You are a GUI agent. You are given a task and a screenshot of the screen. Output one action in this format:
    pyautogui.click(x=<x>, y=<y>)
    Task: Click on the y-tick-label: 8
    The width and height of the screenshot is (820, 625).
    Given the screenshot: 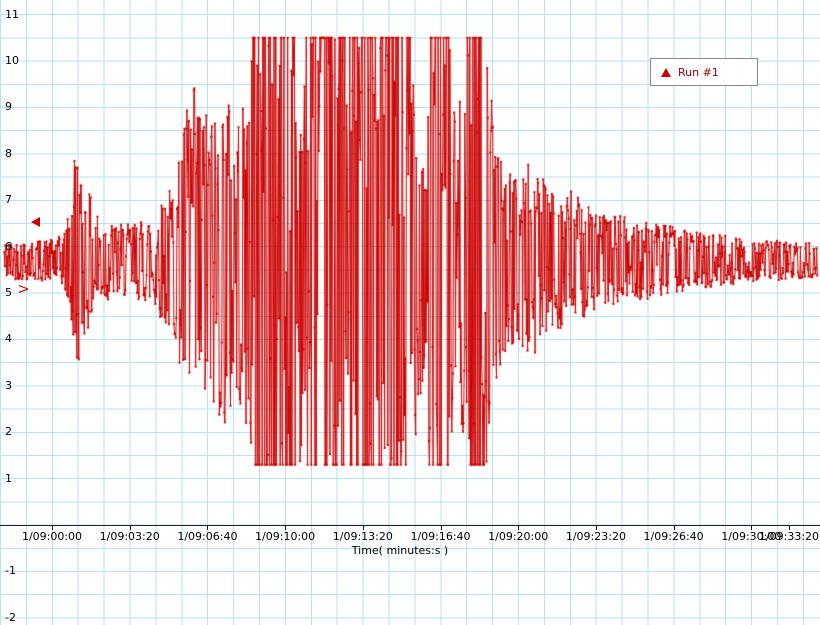 What is the action you would take?
    pyautogui.click(x=8, y=153)
    